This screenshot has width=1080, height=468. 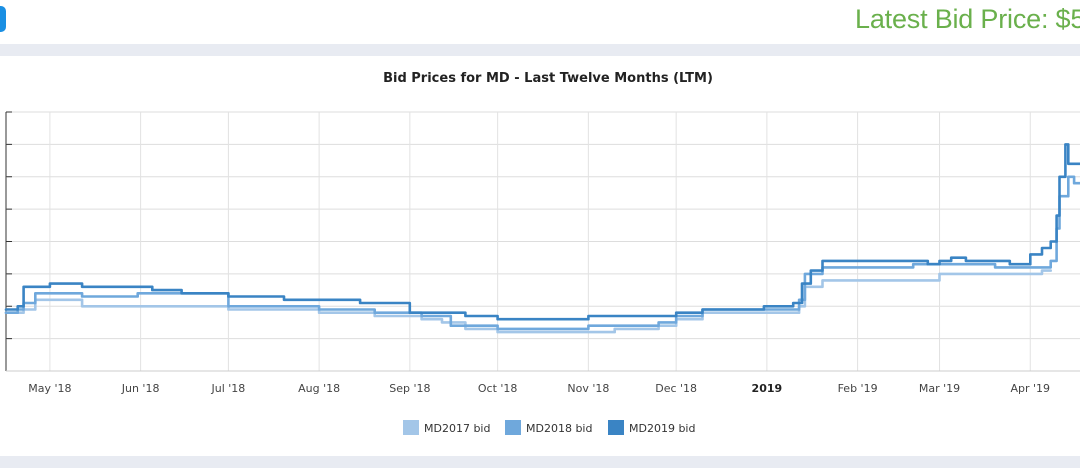 What do you see at coordinates (540, 22) in the screenshot?
I see `page-header: Latest Bid Price: $55` at bounding box center [540, 22].